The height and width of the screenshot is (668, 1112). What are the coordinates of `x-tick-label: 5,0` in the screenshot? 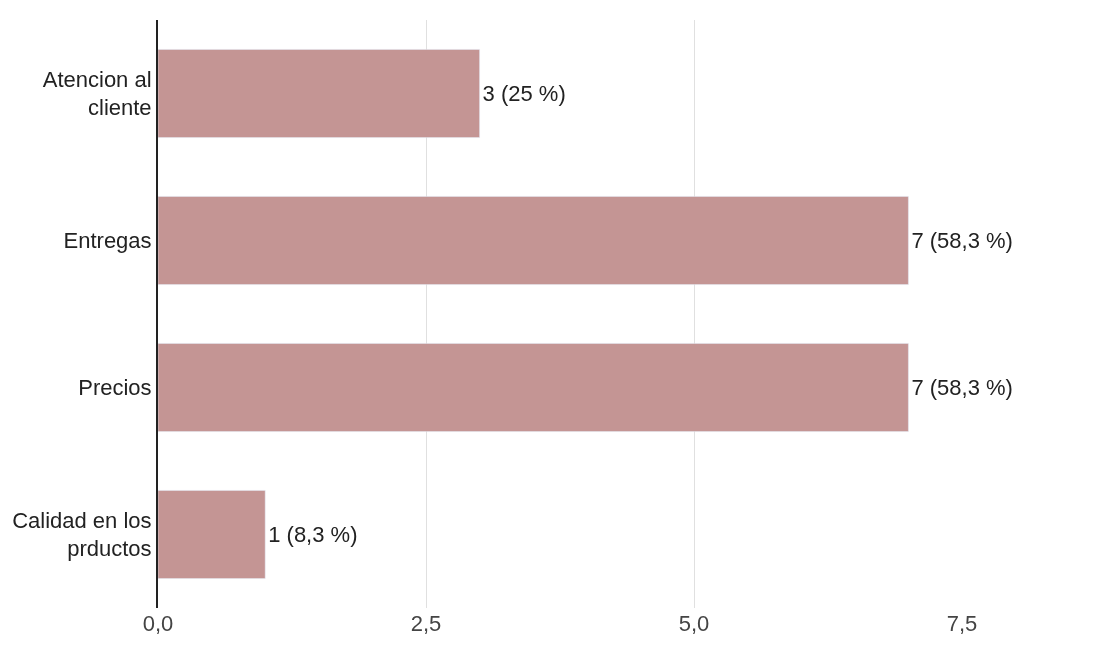 It's located at (694, 623).